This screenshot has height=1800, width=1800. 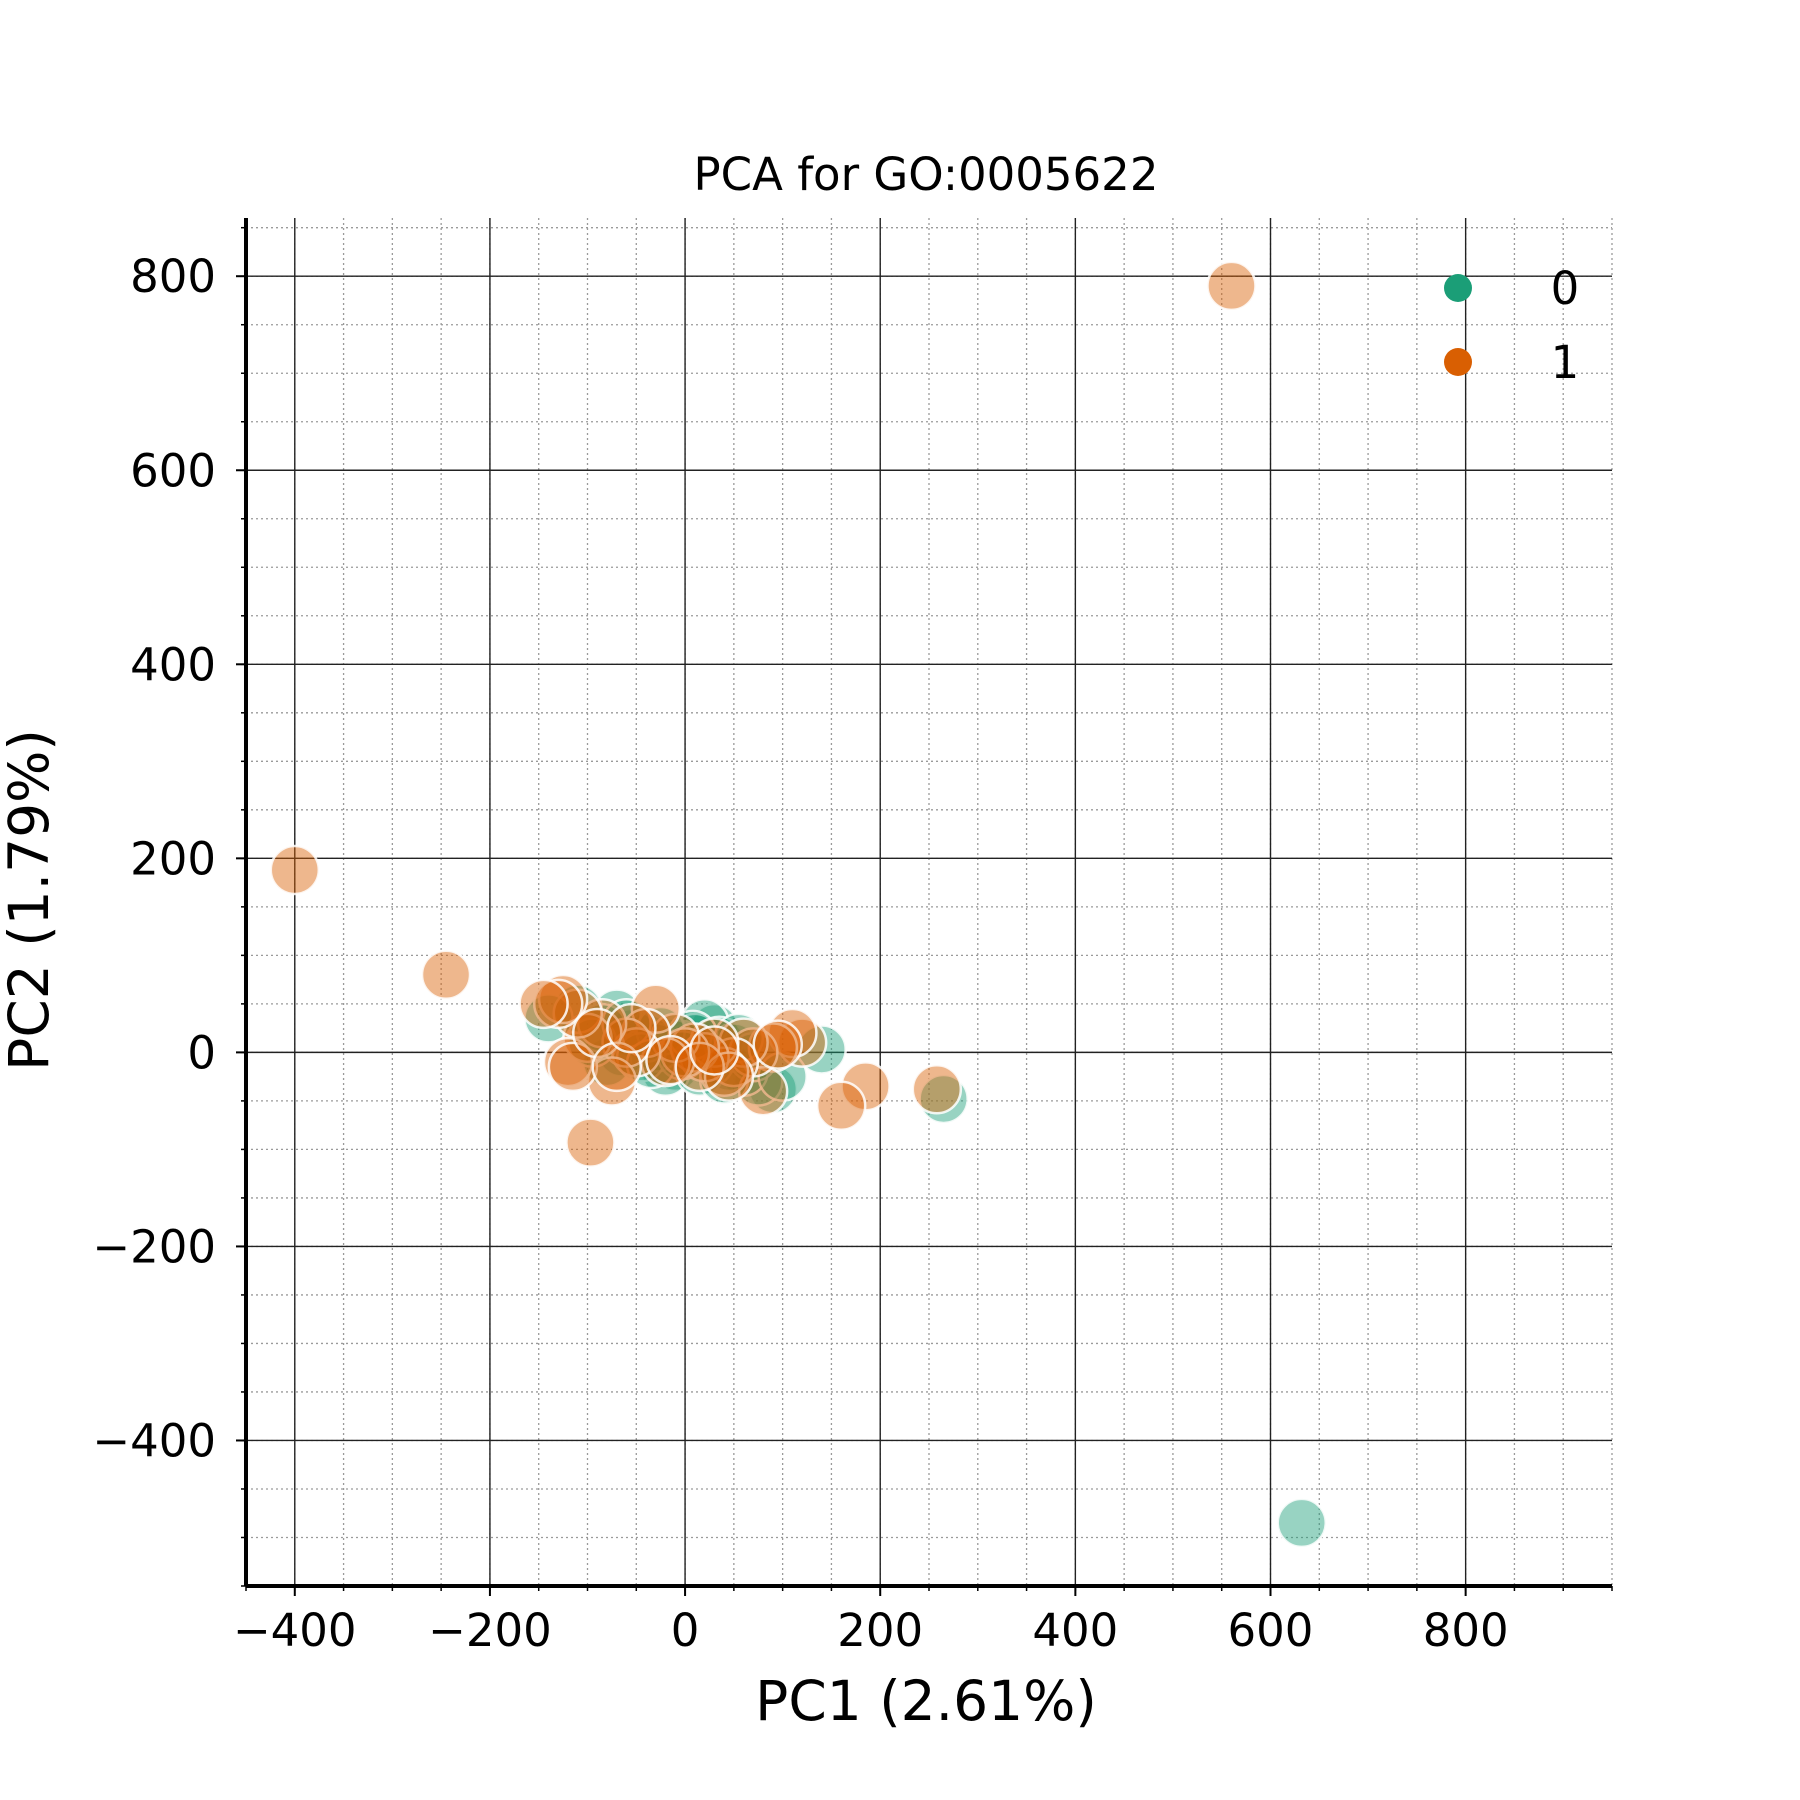 I want to click on legend: 01, so click(x=1511, y=325).